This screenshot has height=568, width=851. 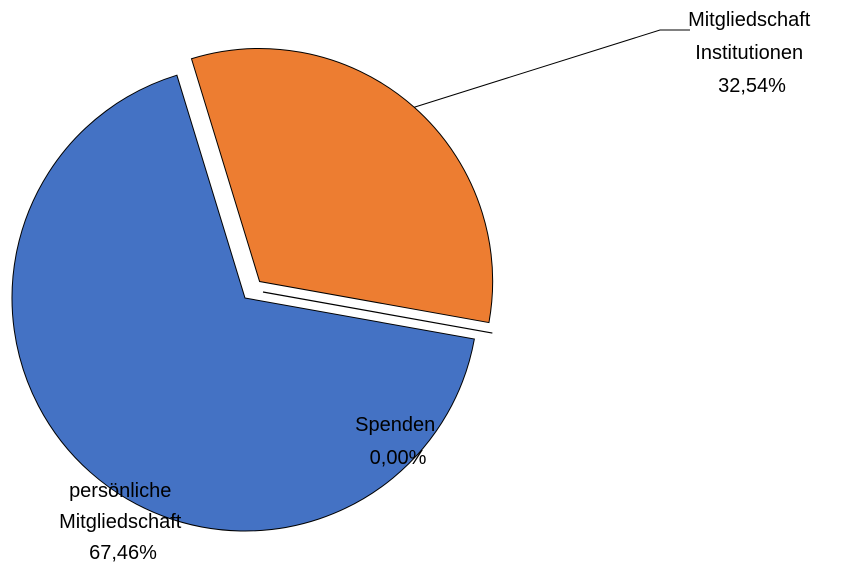 I want to click on slice-label-persoenlich: persönliche Mitgliedschaft 67,46%, so click(x=123, y=522).